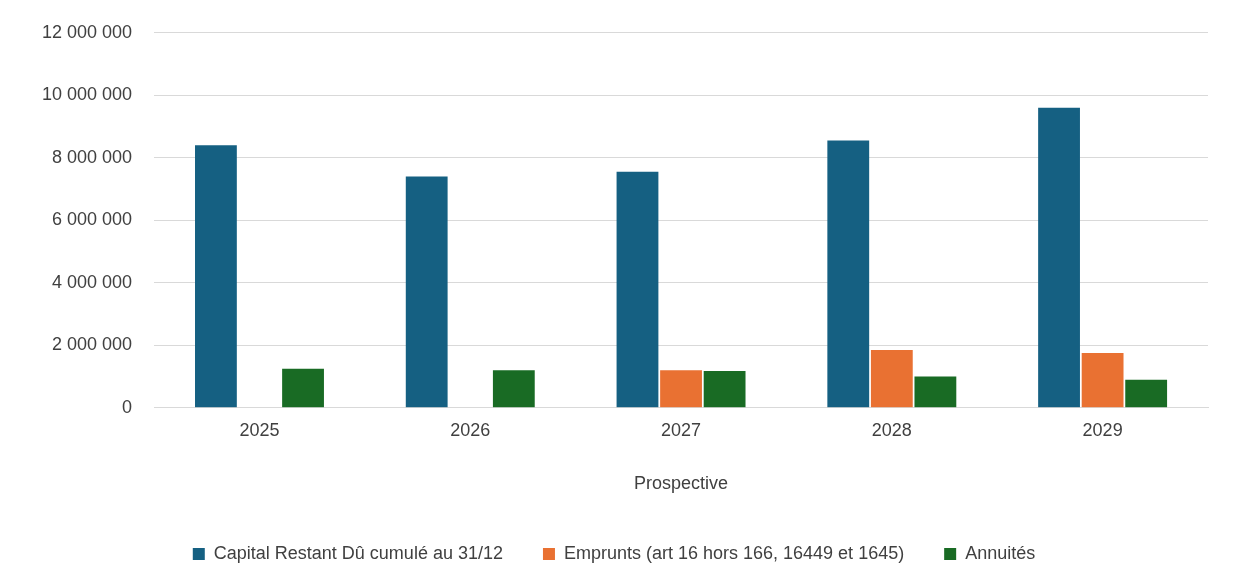 This screenshot has width=1236, height=581. What do you see at coordinates (92, 156) in the screenshot?
I see `y-tick-label: 8 000 000` at bounding box center [92, 156].